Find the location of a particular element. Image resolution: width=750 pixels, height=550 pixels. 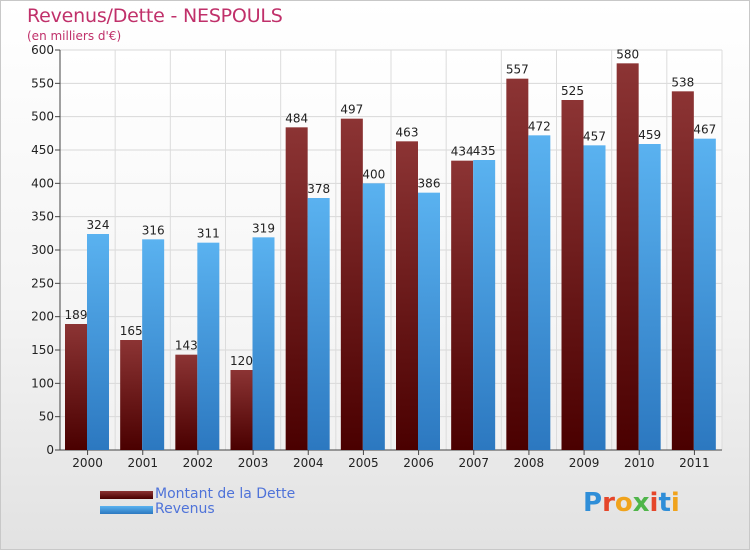

y-tick-label-200: 200 is located at coordinates (42, 317).